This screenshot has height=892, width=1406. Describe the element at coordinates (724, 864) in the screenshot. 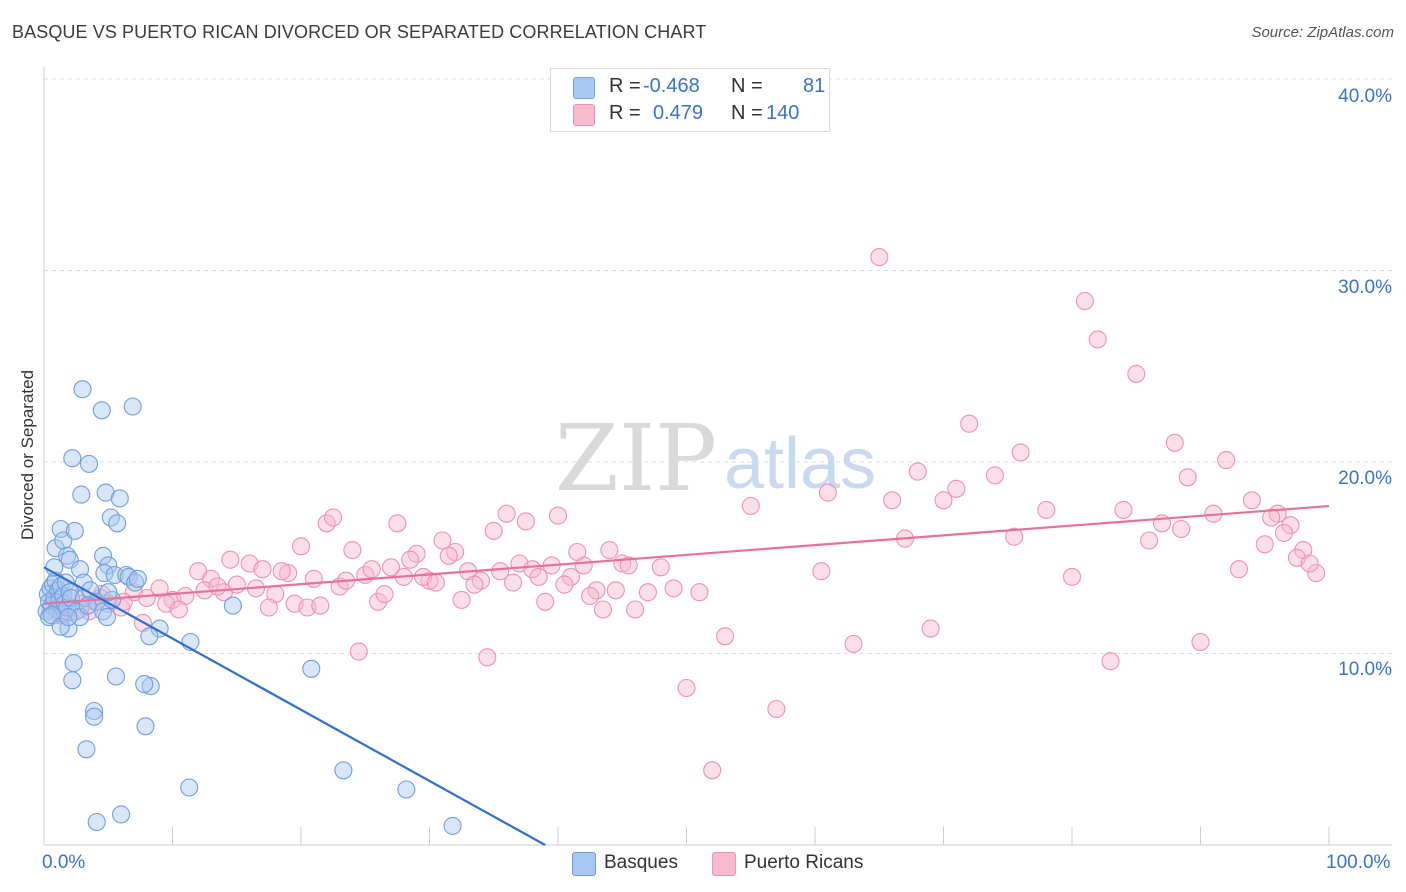

I see `puerto-ricans-legend-swatch` at that location.